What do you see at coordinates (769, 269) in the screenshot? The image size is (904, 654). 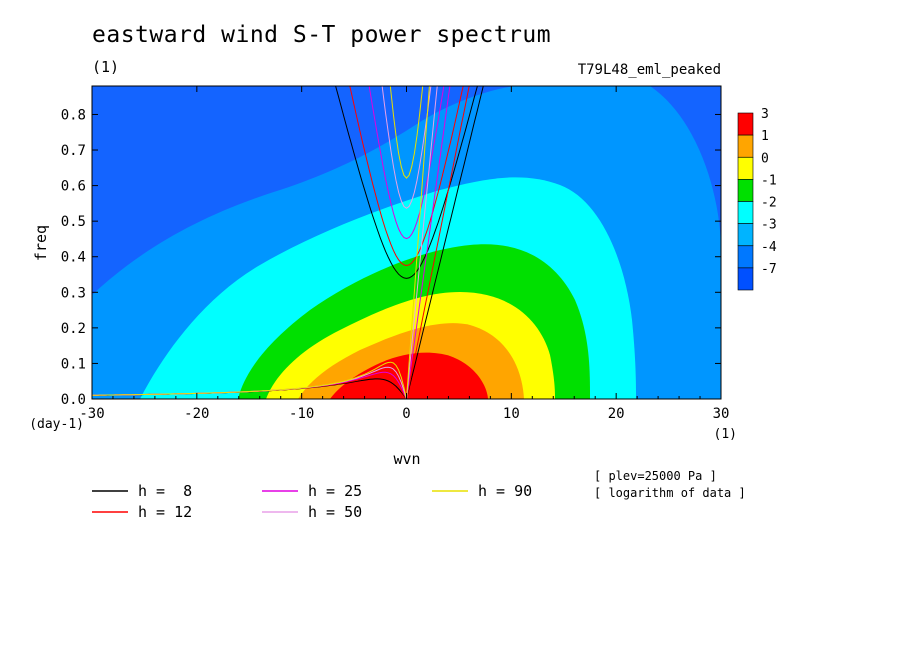 I see `colorbar-label: -7` at bounding box center [769, 269].